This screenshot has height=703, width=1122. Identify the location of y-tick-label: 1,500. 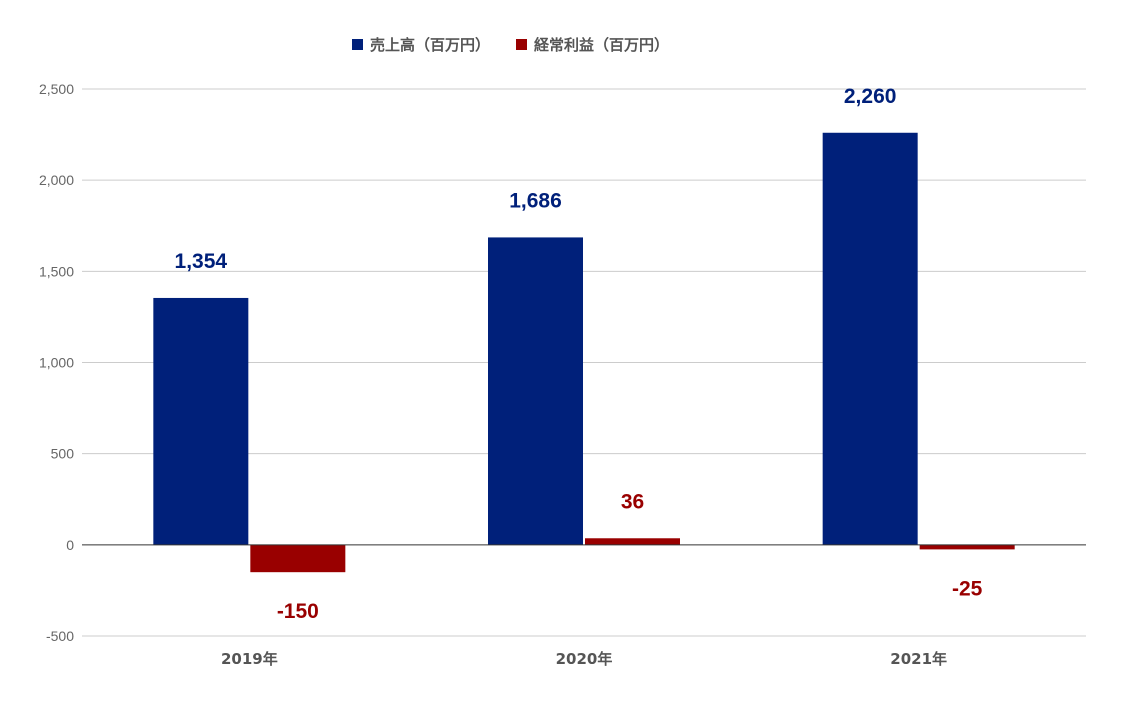
(56, 271).